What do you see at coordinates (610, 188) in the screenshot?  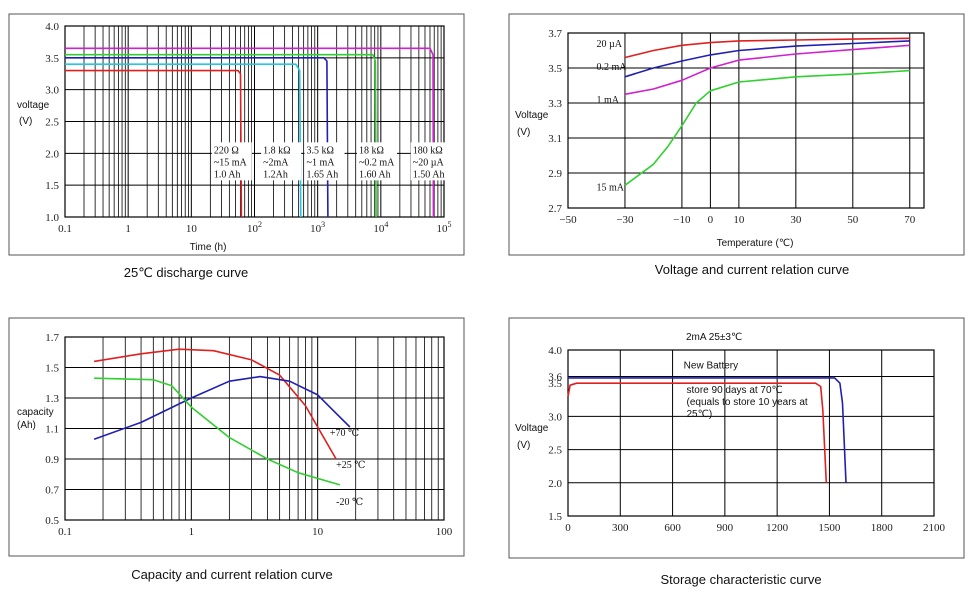 I see `voltage_temp-annotation: 15 mA` at bounding box center [610, 188].